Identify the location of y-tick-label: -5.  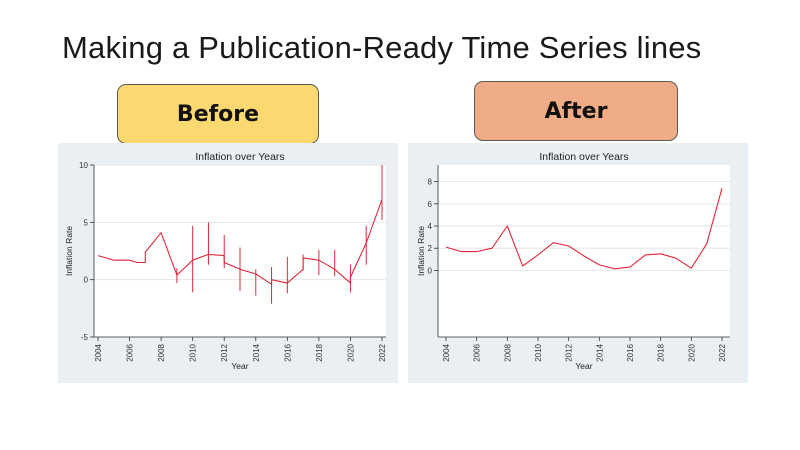
(85, 337).